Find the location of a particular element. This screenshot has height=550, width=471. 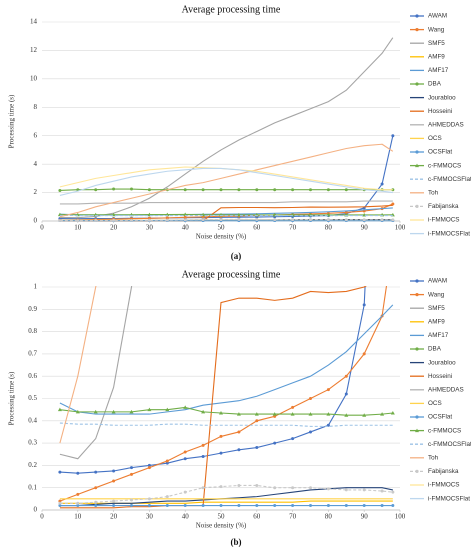

legend-label: i-FMMOCS is located at coordinates (443, 485).